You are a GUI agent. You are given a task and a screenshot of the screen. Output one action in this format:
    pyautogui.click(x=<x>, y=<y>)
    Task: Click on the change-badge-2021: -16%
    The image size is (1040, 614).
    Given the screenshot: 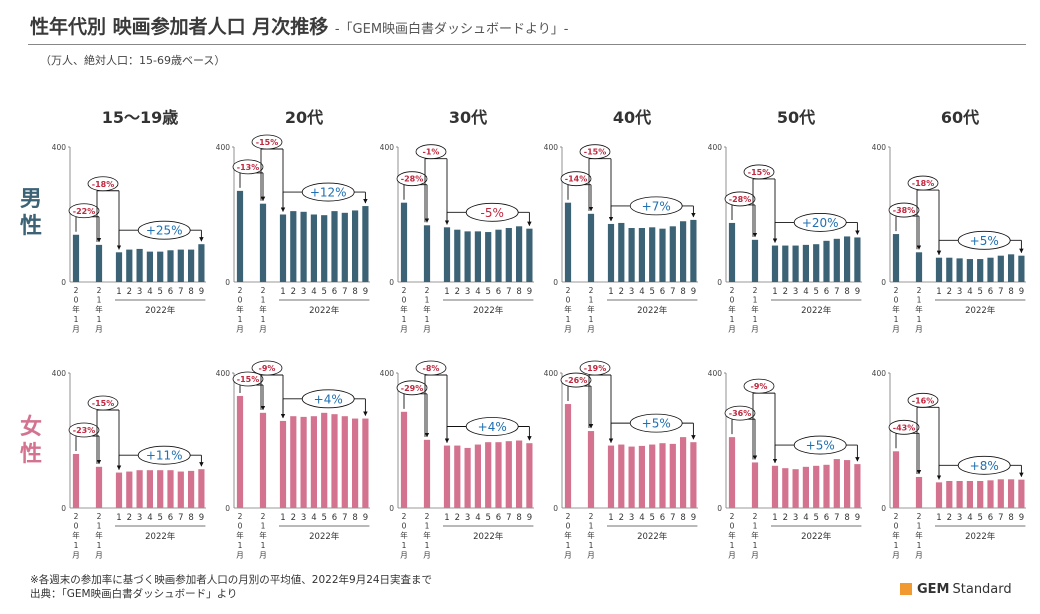 What is the action you would take?
    pyautogui.click(x=923, y=400)
    